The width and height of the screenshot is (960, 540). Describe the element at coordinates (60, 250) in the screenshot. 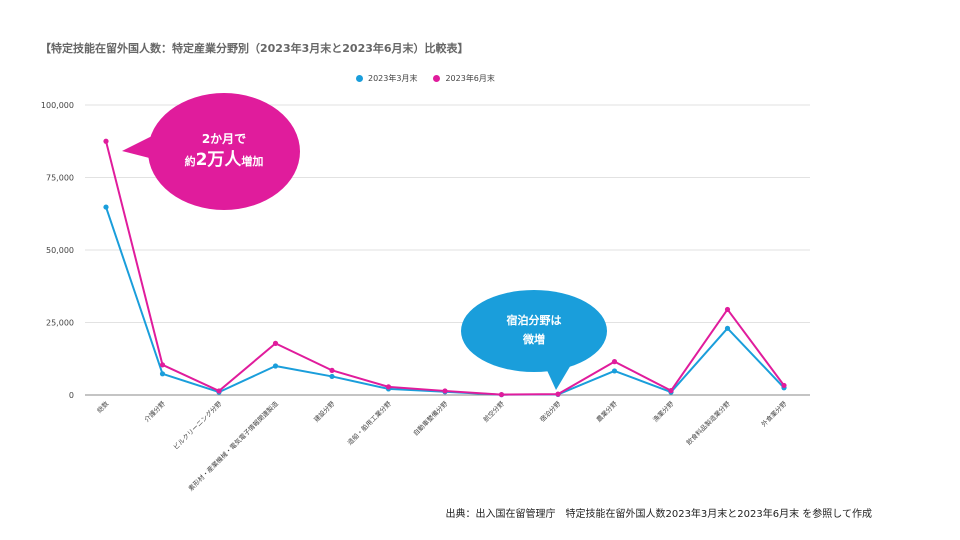

I see `y-tick-label: 50,000` at that location.